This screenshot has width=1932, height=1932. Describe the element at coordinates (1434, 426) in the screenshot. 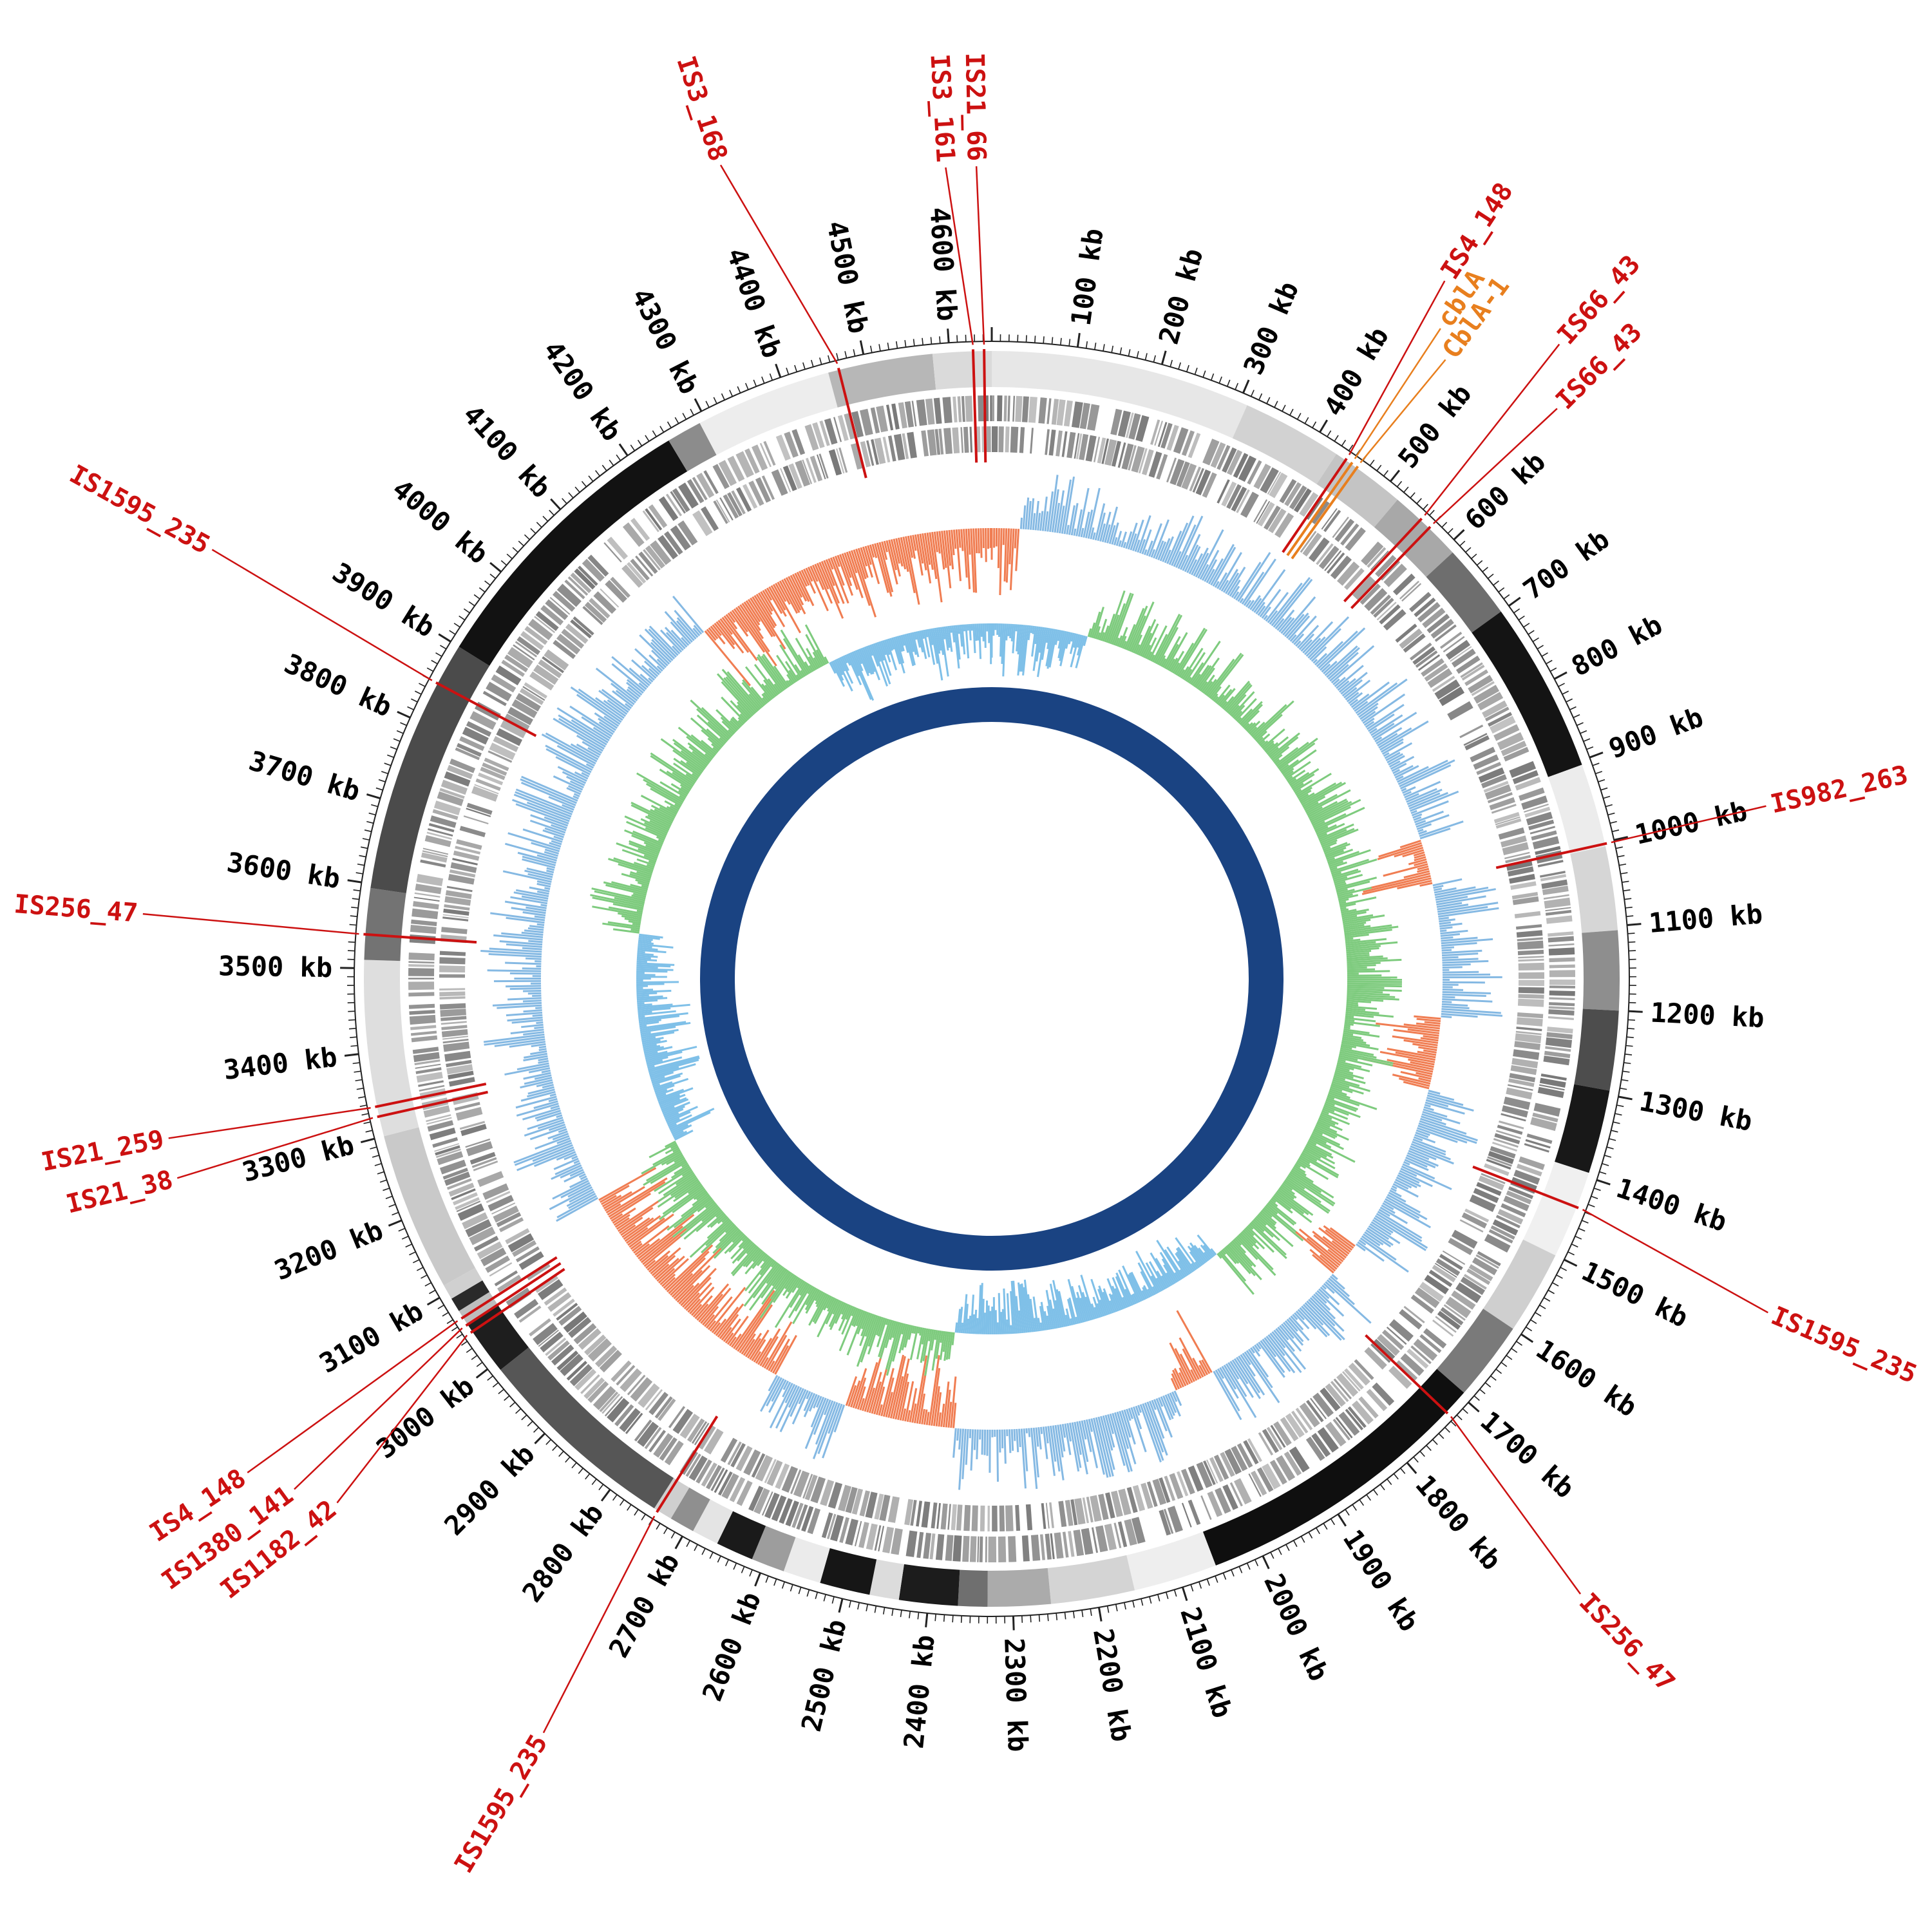

I see `svg-text: 500 kb` at that location.